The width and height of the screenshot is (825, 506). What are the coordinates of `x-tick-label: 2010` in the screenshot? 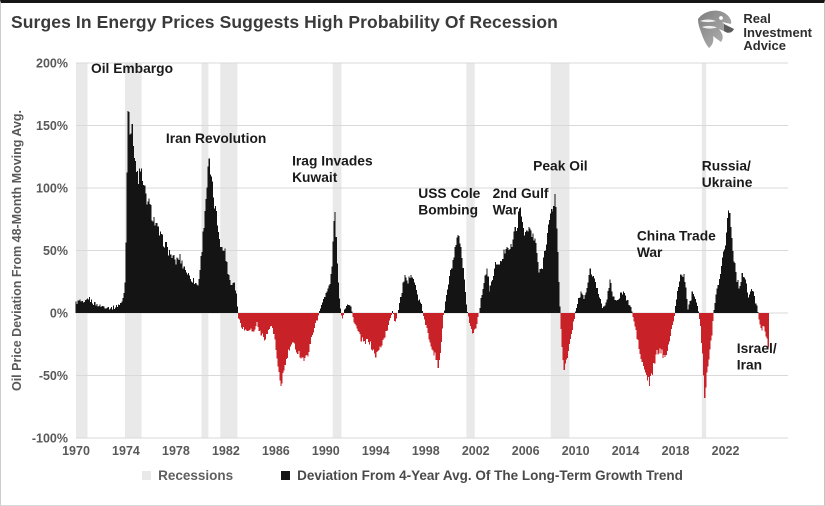 It's located at (576, 451).